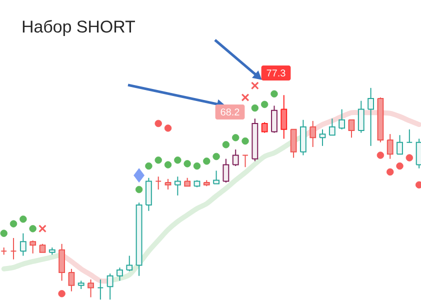  I want to click on annotation: 68.2, so click(230, 112).